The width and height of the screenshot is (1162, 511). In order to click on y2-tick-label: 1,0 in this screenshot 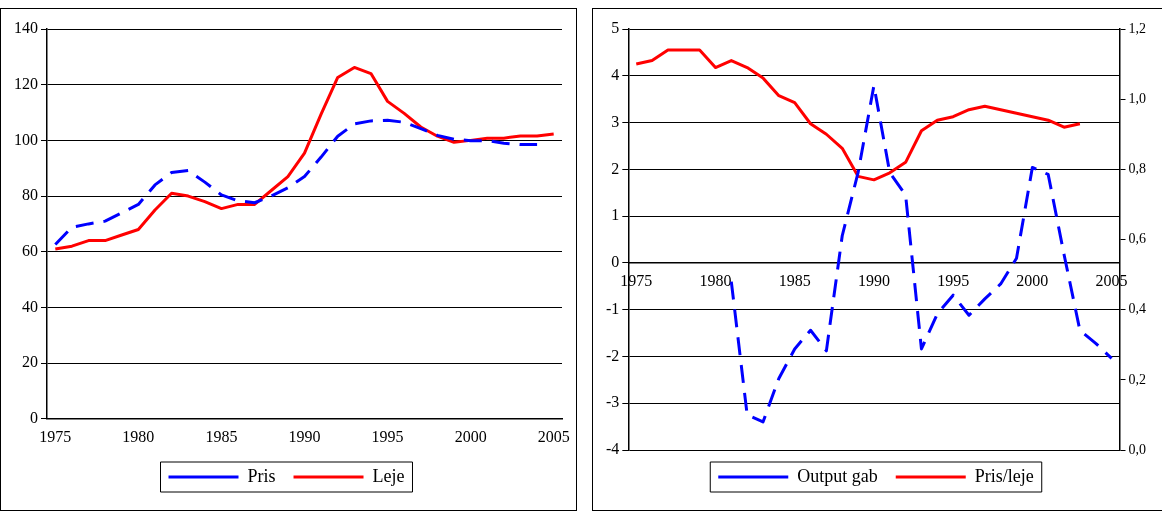, I will do `click(1137, 98)`.